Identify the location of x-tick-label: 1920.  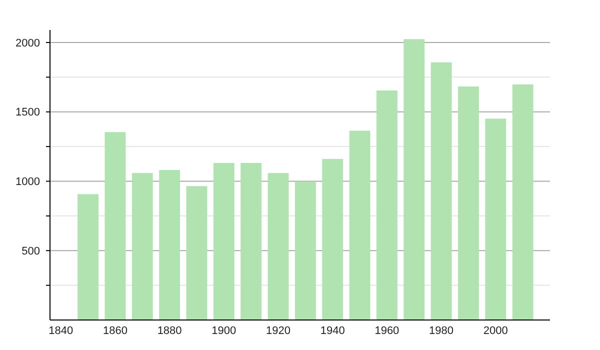
(278, 331).